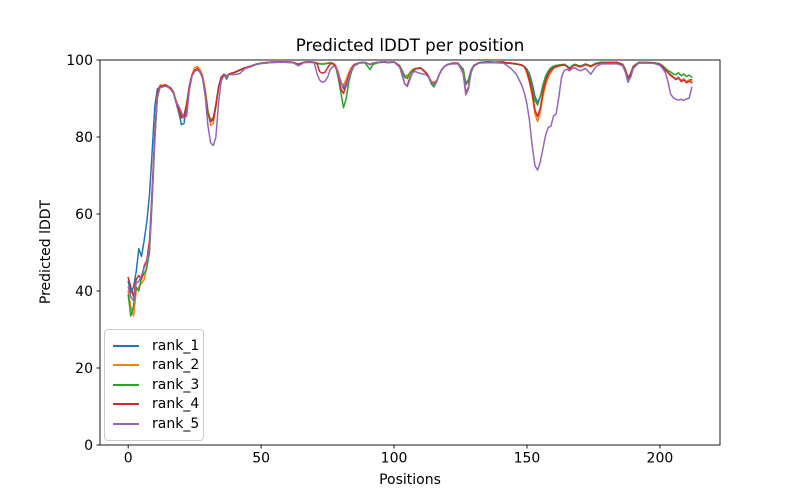 The height and width of the screenshot is (500, 800). I want to click on chart-title: Predicted lDDT per position, so click(410, 45).